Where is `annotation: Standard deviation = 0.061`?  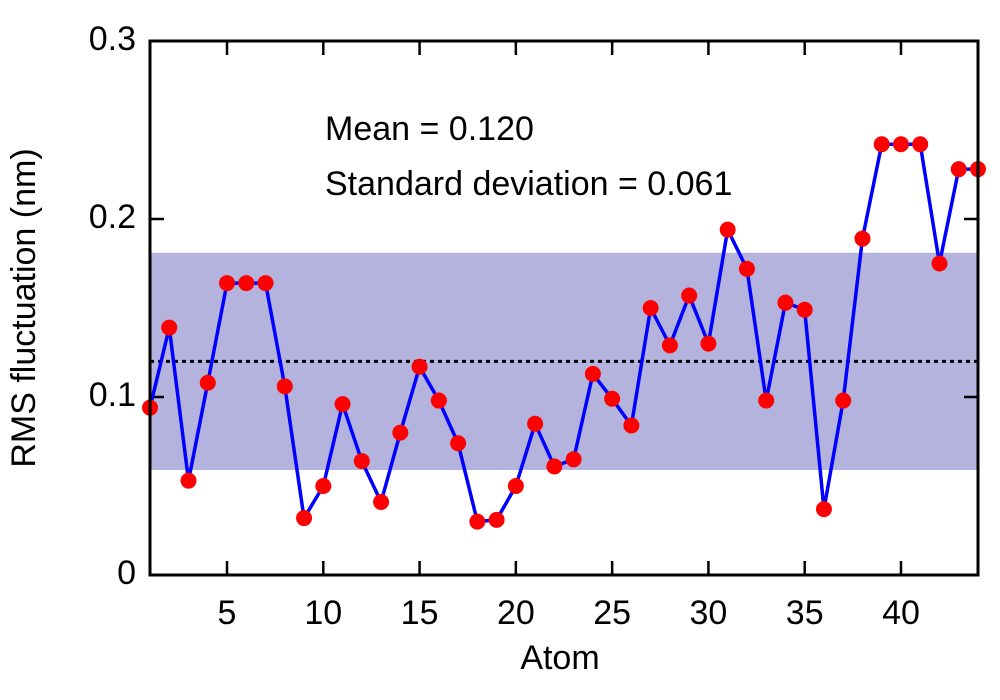 annotation: Standard deviation = 0.061 is located at coordinates (528, 184).